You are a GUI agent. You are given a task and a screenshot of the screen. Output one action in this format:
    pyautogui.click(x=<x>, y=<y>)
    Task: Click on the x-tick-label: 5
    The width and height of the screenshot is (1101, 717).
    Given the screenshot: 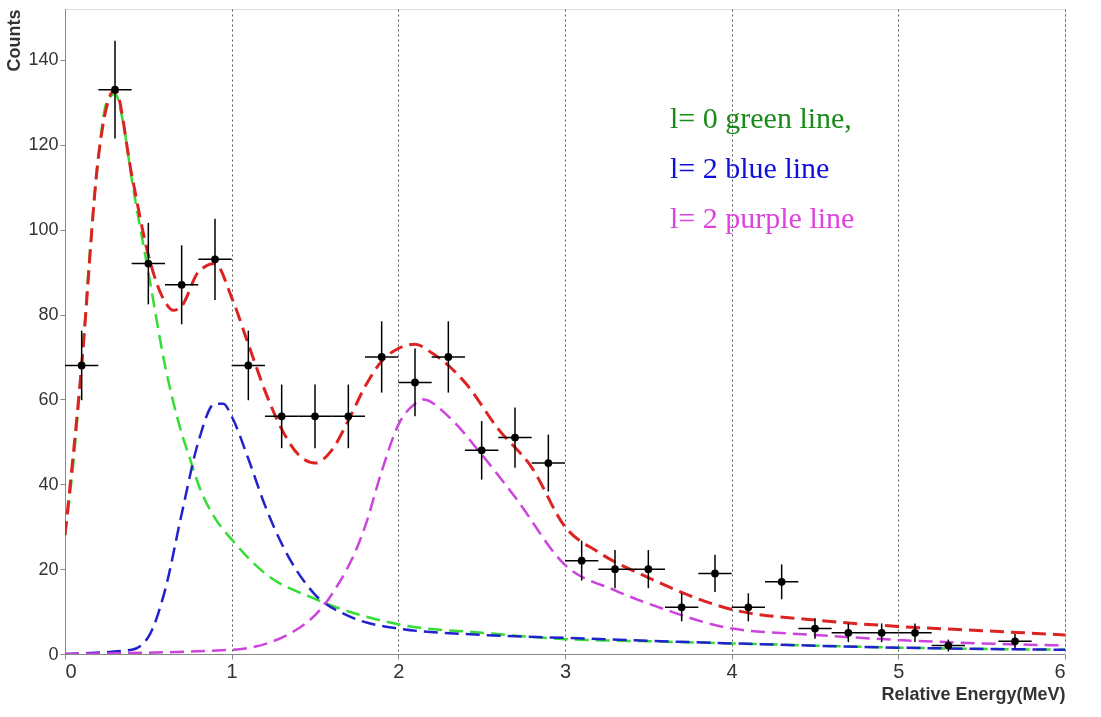 What is the action you would take?
    pyautogui.click(x=899, y=670)
    